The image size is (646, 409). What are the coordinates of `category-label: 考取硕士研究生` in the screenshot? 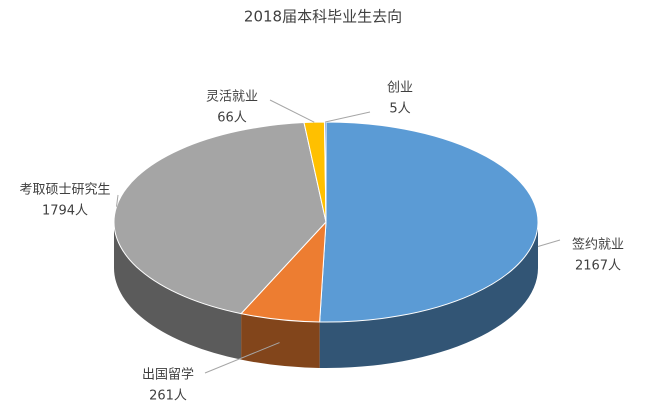 It's located at (64, 190).